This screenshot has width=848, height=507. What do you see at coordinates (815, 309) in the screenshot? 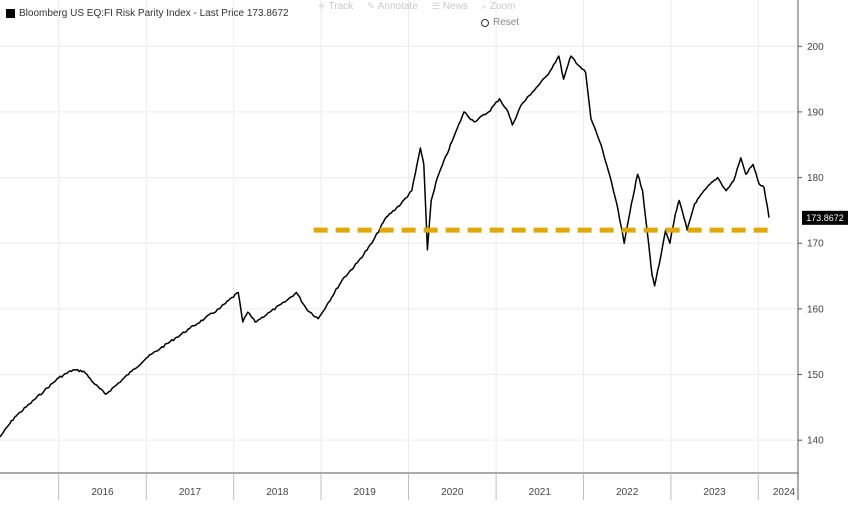
I see `y-tick-label: 160` at bounding box center [815, 309].